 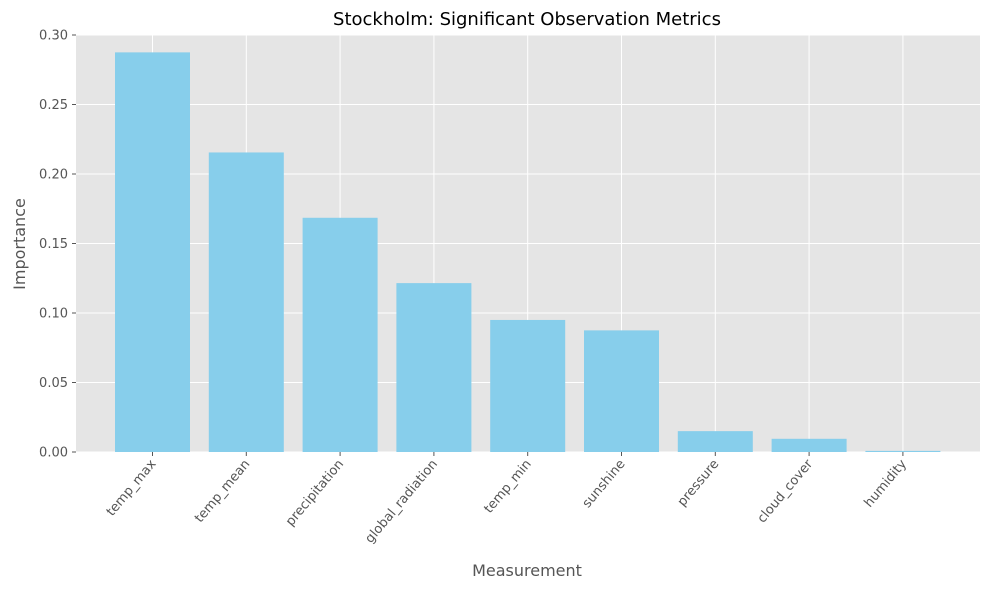 I want to click on x-tick-label-temp-max: temp_max, so click(x=132, y=488).